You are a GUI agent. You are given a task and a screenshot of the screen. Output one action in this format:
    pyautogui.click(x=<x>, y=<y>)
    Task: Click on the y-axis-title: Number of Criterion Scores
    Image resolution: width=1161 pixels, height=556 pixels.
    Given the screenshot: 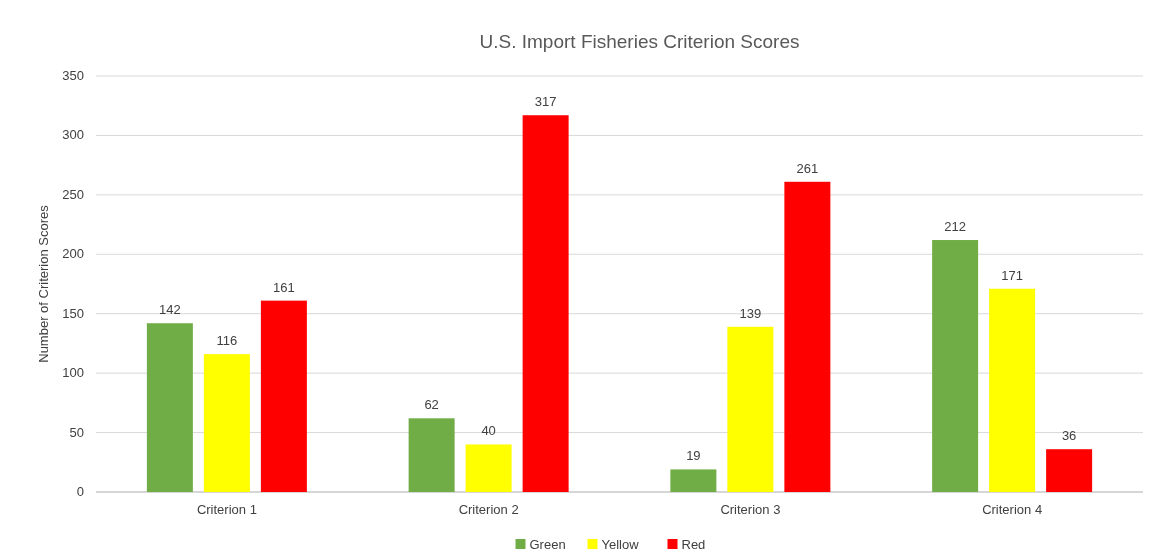 What is the action you would take?
    pyautogui.click(x=43, y=283)
    